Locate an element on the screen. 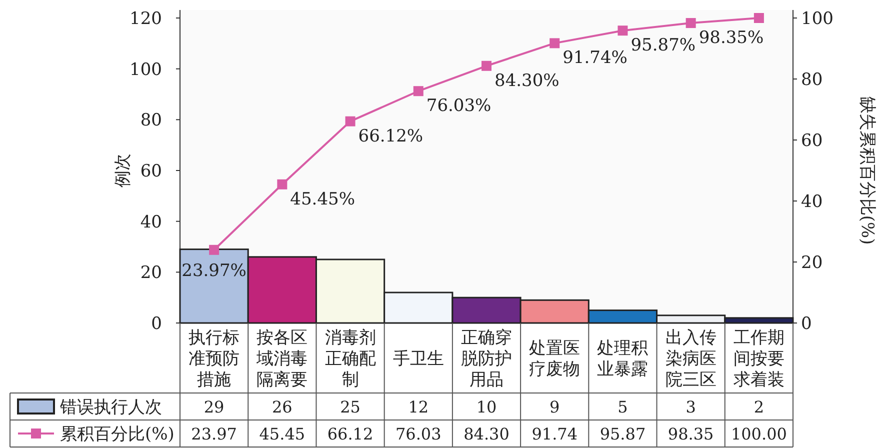  annotation: 95.87% is located at coordinates (663, 46).